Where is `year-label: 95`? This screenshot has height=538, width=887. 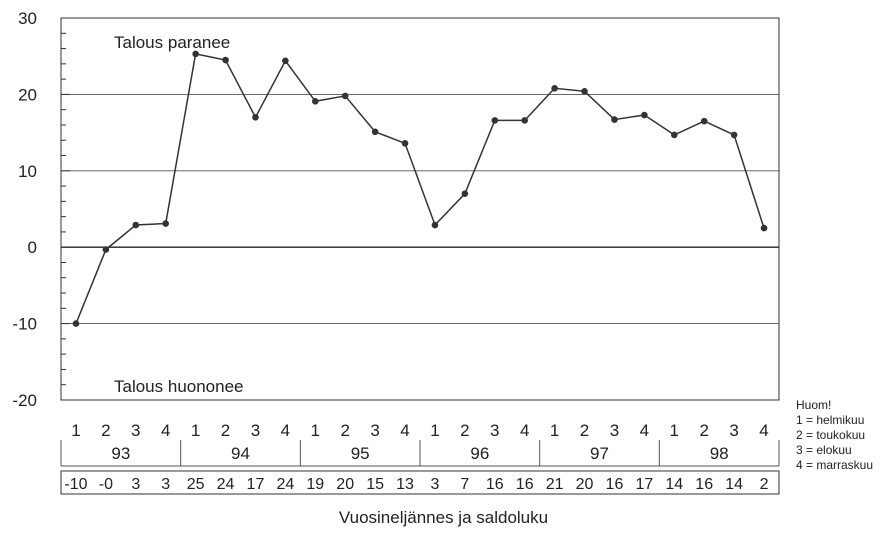 year-label: 95 is located at coordinates (360, 453).